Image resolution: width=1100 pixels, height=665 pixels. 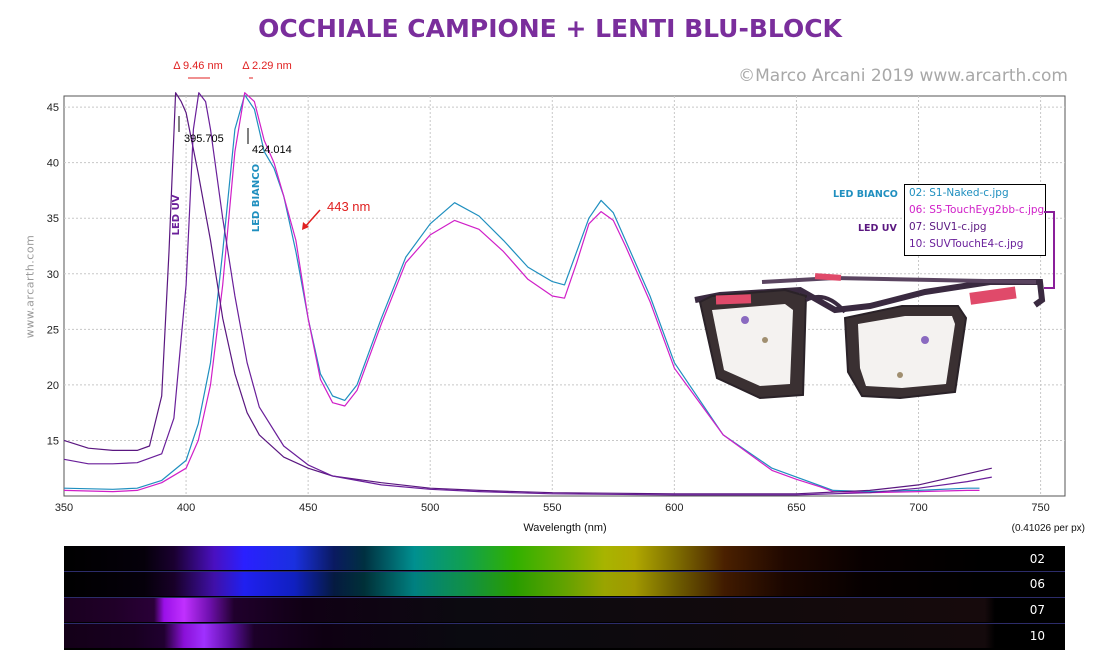 I want to click on x-tick-label: 400, so click(x=186, y=508).